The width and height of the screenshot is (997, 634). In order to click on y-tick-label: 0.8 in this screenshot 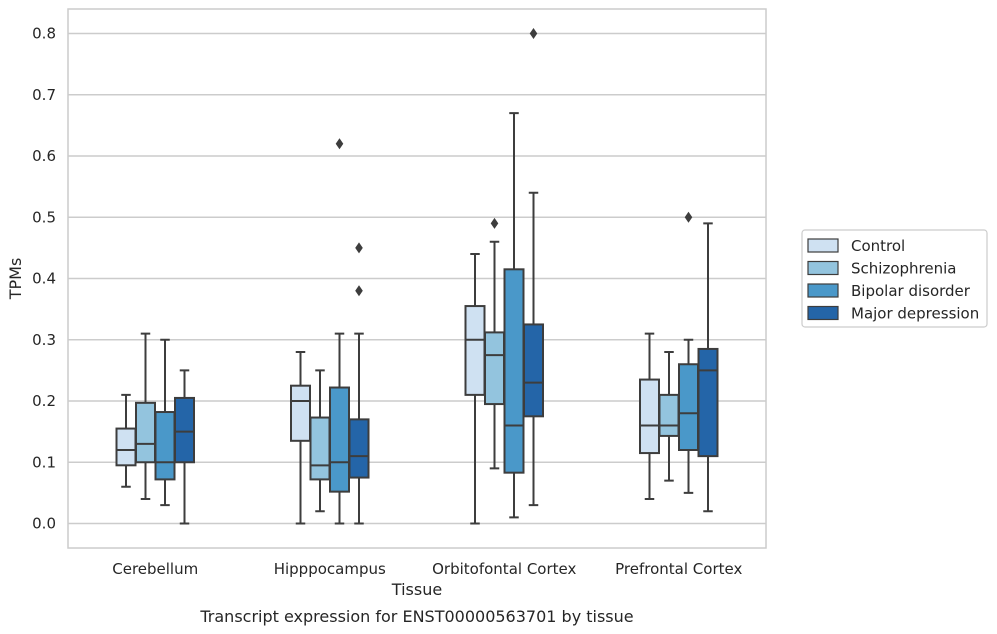, I will do `click(44, 34)`.